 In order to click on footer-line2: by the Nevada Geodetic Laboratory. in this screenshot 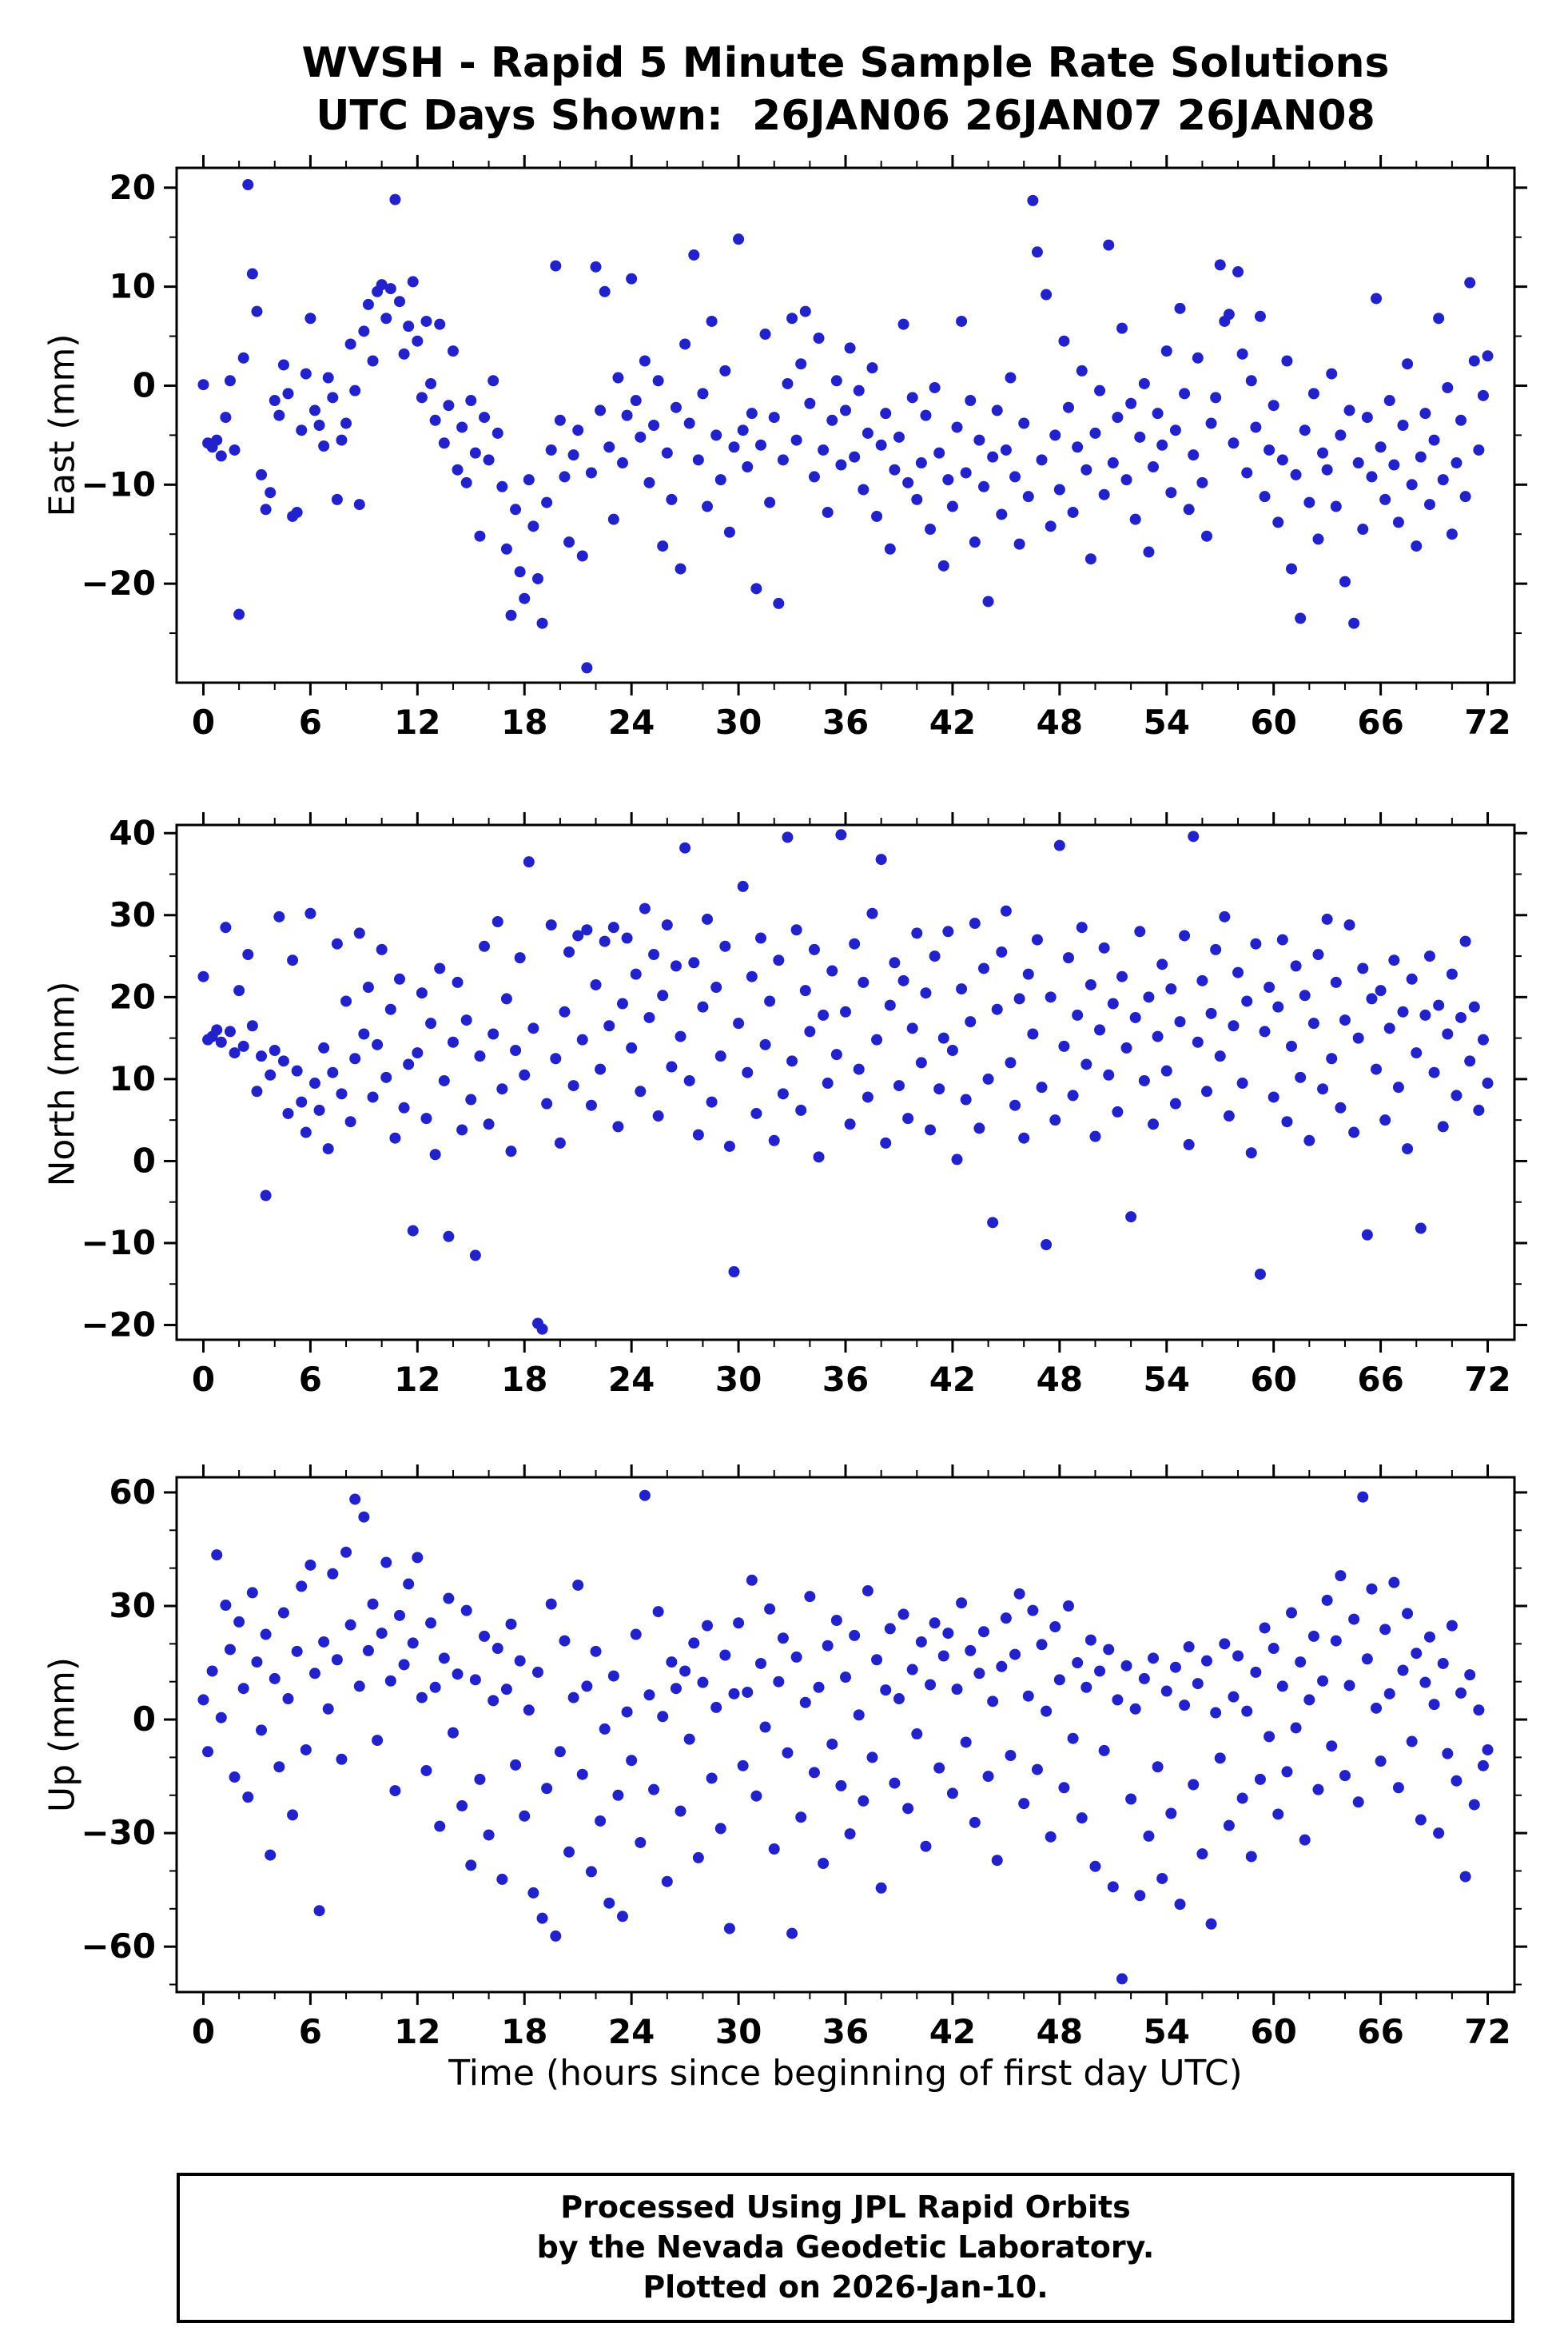, I will do `click(845, 2247)`.